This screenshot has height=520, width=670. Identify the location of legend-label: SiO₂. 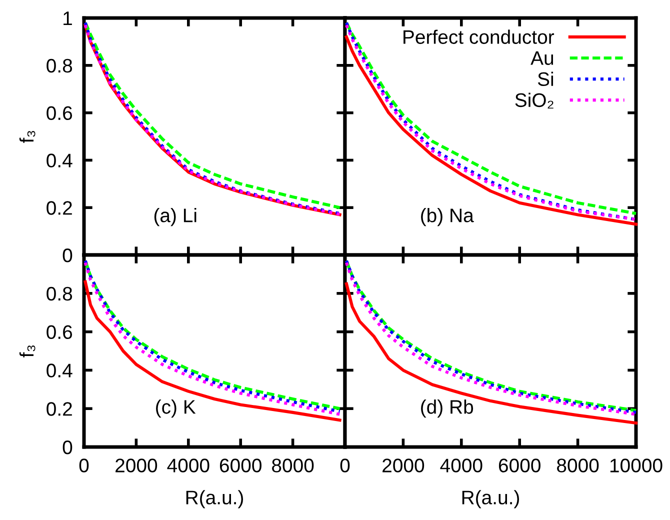
(534, 100).